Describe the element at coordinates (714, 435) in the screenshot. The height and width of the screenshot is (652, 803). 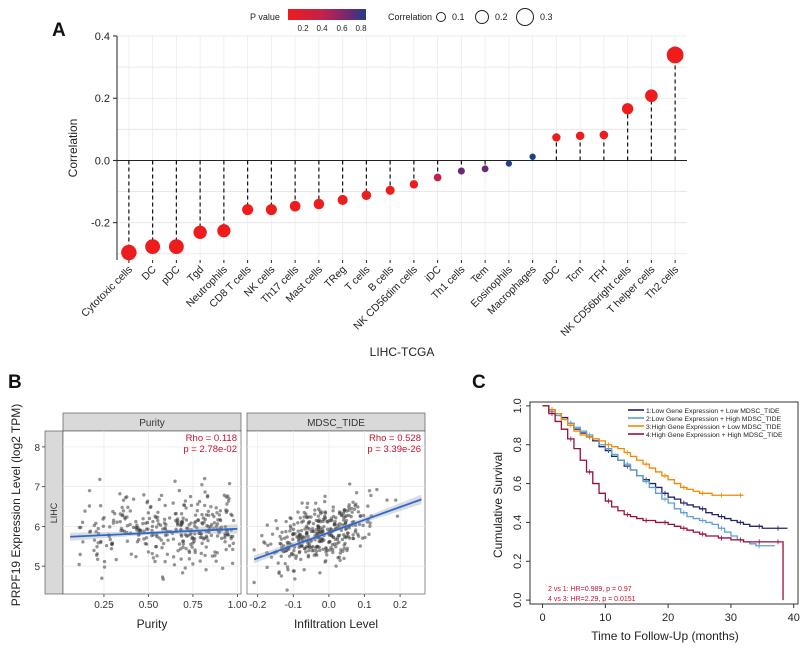
I see `km-legend-label: 4:High Gene Expression + High MDSC_TIDE` at that location.